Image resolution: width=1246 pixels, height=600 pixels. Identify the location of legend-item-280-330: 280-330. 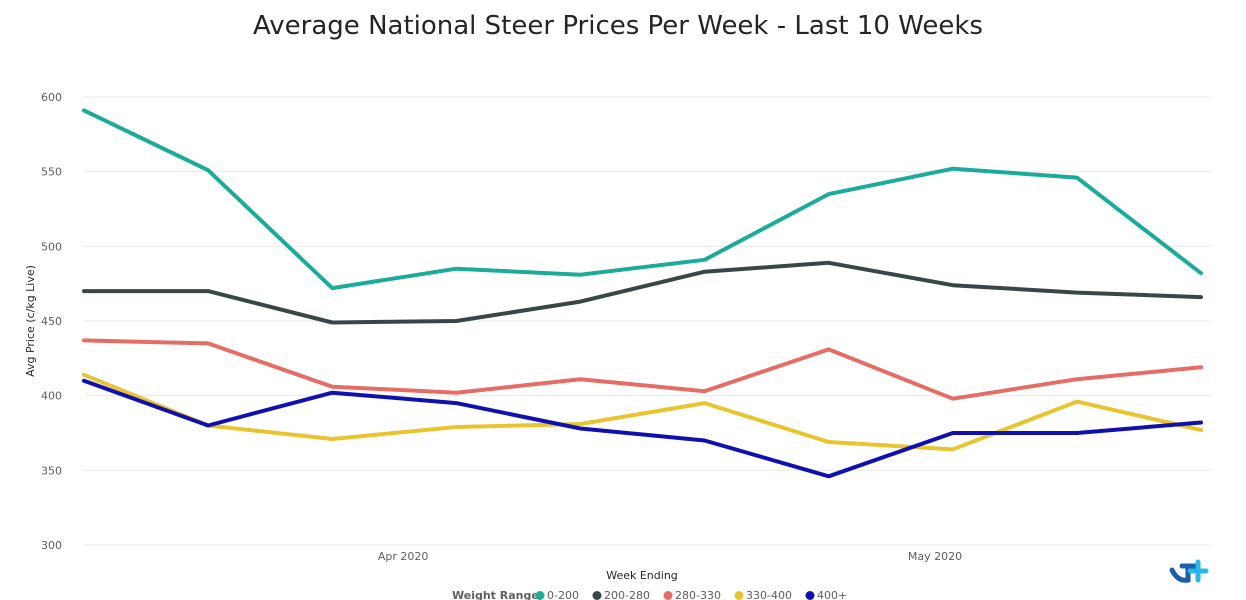
(692, 594).